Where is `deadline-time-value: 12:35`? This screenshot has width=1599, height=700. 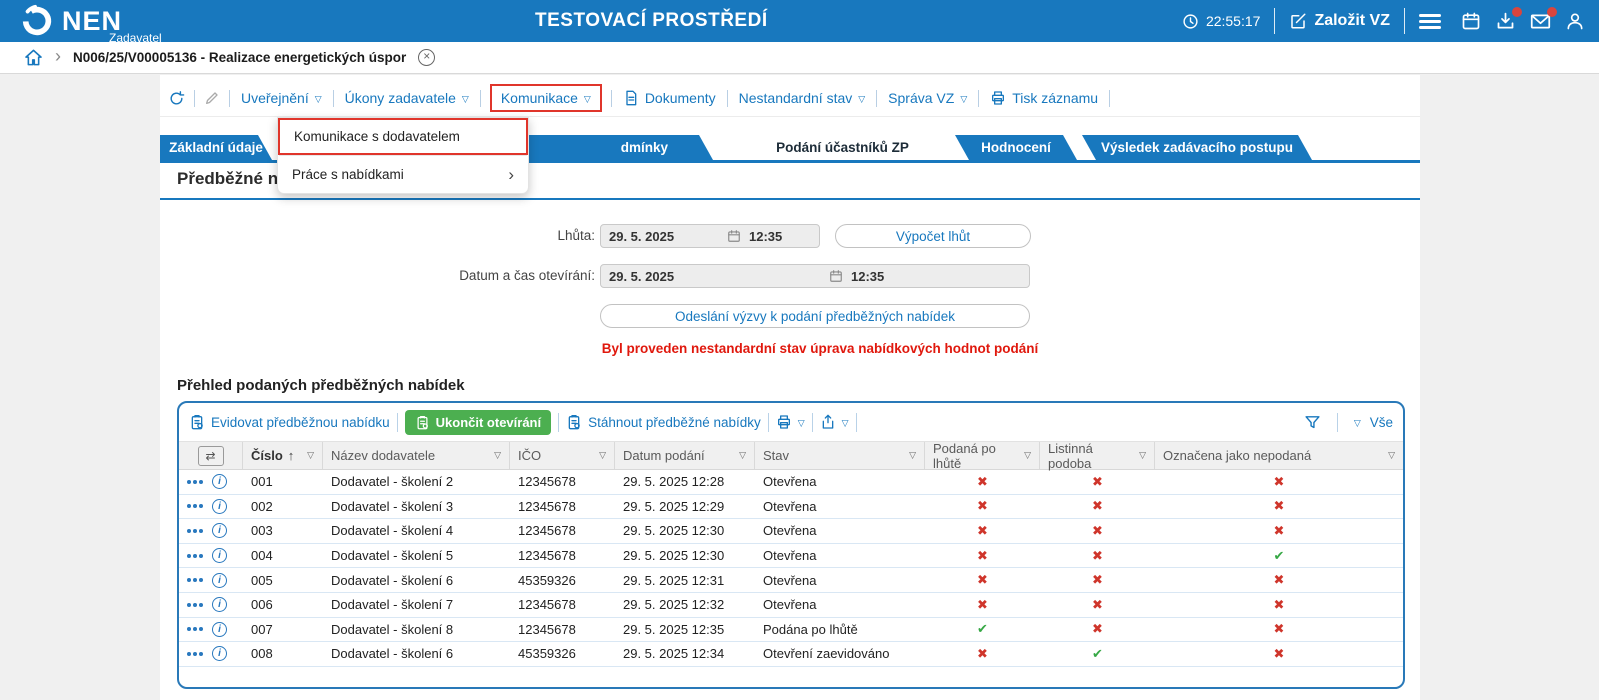
deadline-time-value: 12:35 is located at coordinates (766, 236).